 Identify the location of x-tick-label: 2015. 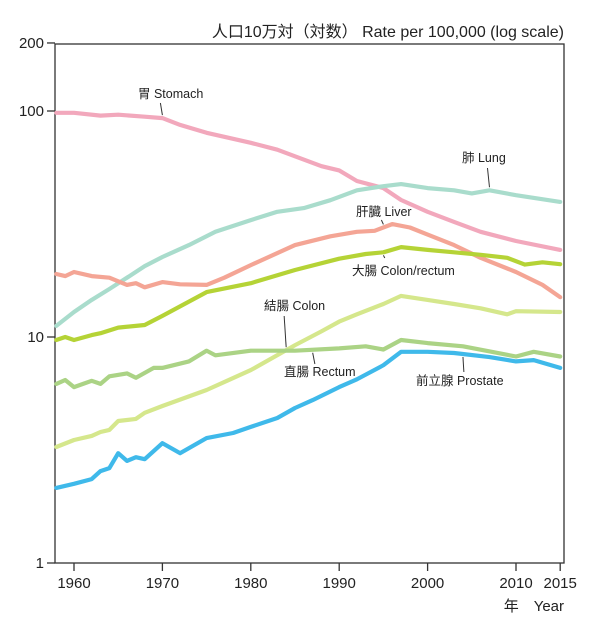
(560, 583).